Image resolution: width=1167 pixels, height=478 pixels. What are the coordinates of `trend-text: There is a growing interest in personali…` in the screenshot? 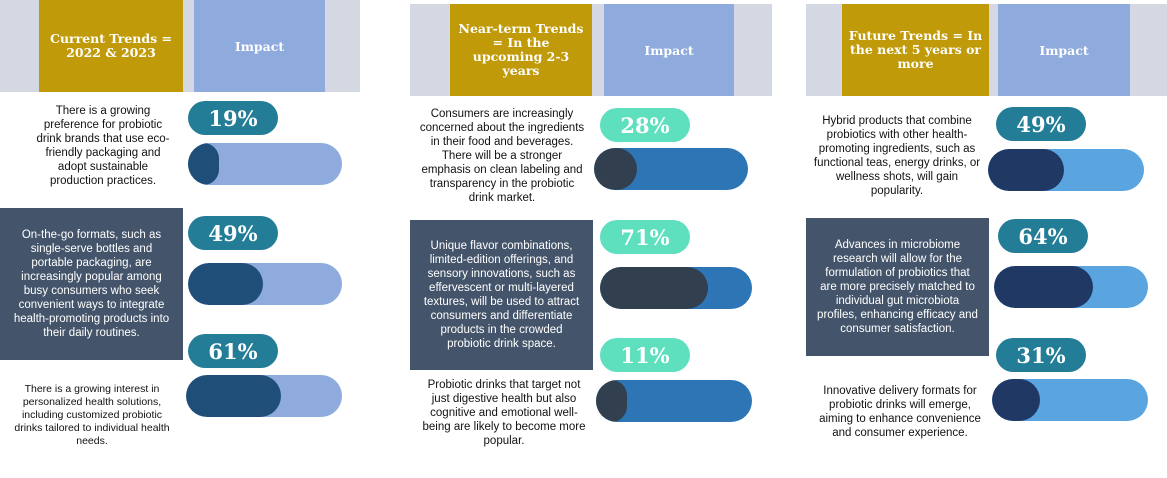 It's located at (92, 414).